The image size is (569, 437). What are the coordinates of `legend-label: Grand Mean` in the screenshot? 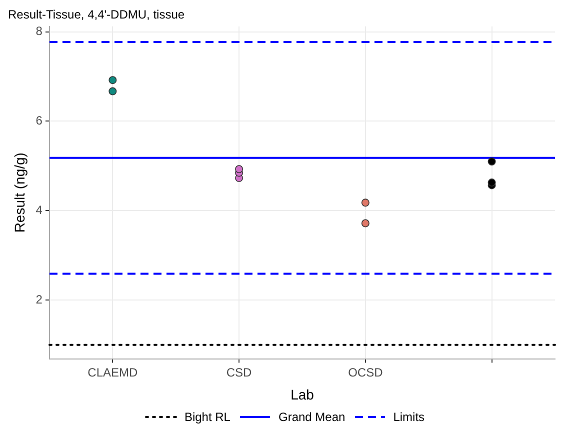 It's located at (312, 417).